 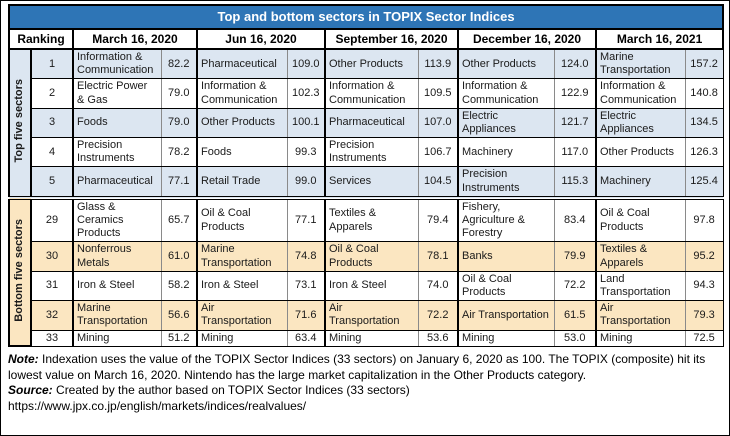 I want to click on value-cell: 51.2, so click(x=179, y=338).